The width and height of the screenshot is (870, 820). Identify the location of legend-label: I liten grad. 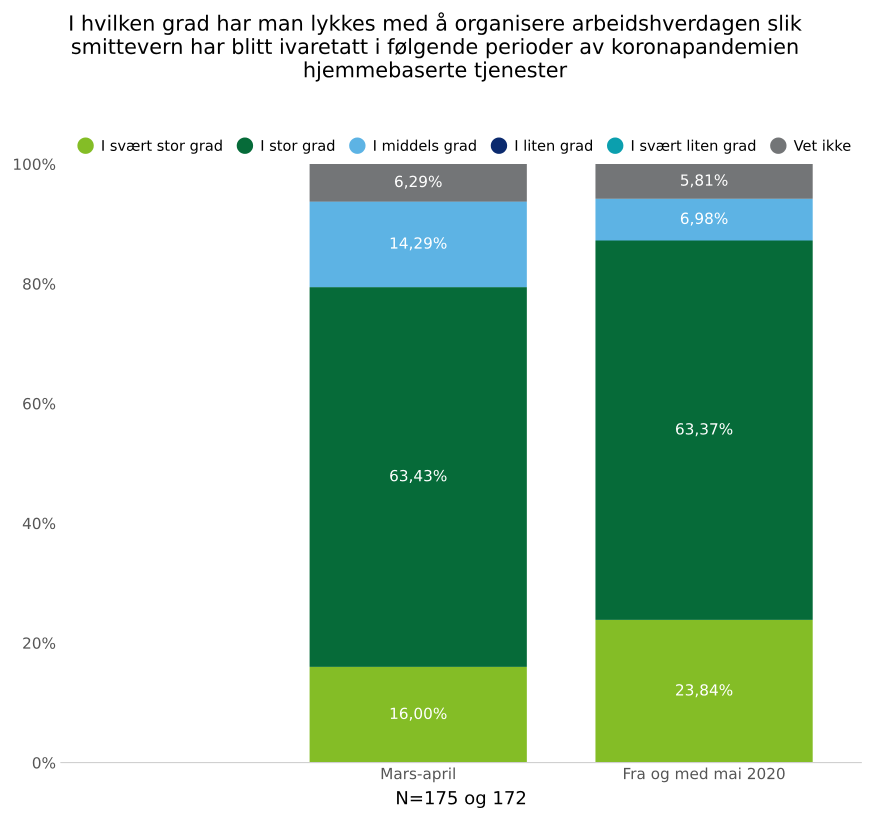
(554, 147).